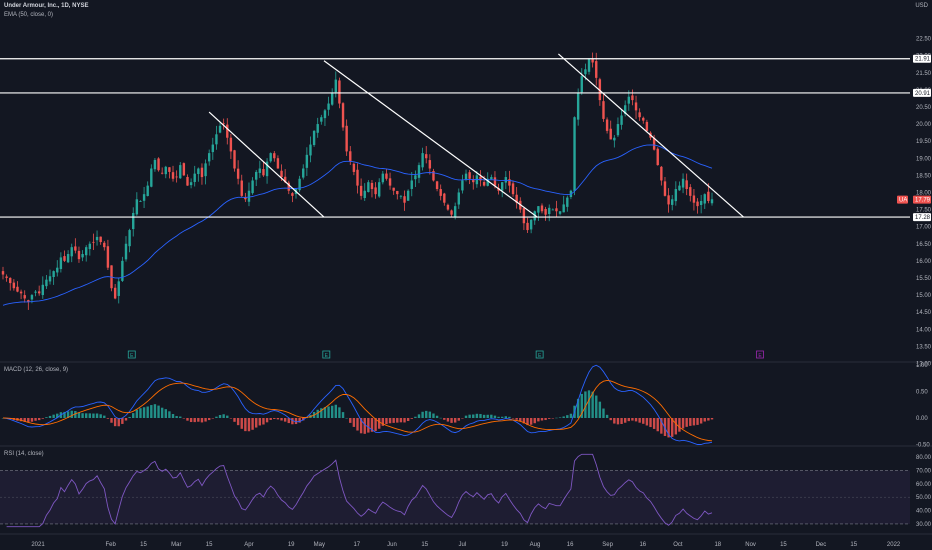  Describe the element at coordinates (922, 393) in the screenshot. I see `macd-tick-label: 0.50` at that location.